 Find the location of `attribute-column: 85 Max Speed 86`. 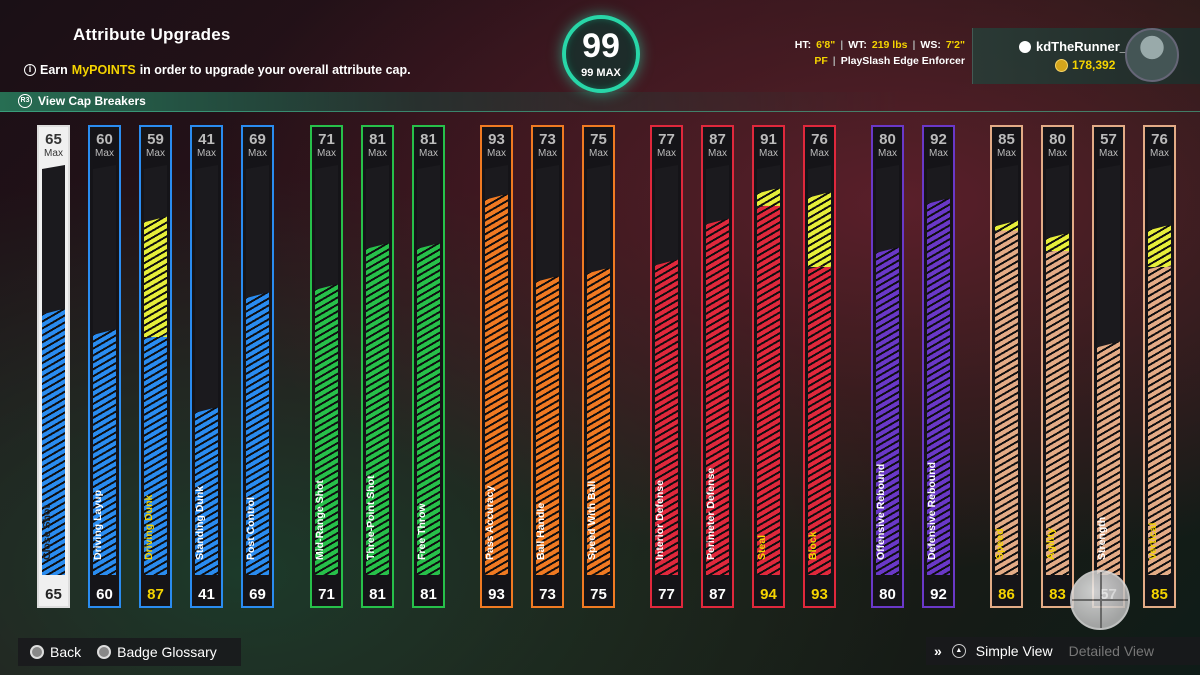

attribute-column: 85 Max Speed 86 is located at coordinates (1006, 366).